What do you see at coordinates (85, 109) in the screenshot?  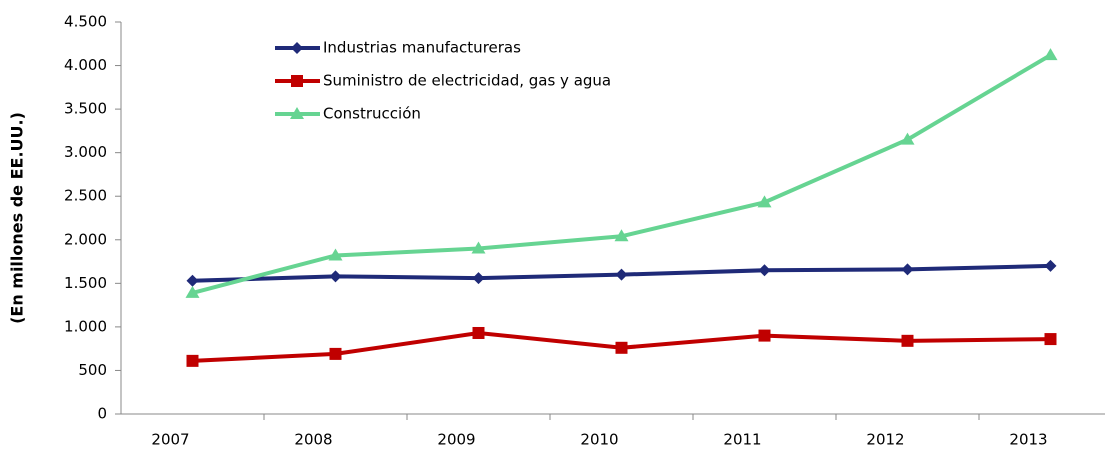 I see `y-tick-label: 3.500` at bounding box center [85, 109].